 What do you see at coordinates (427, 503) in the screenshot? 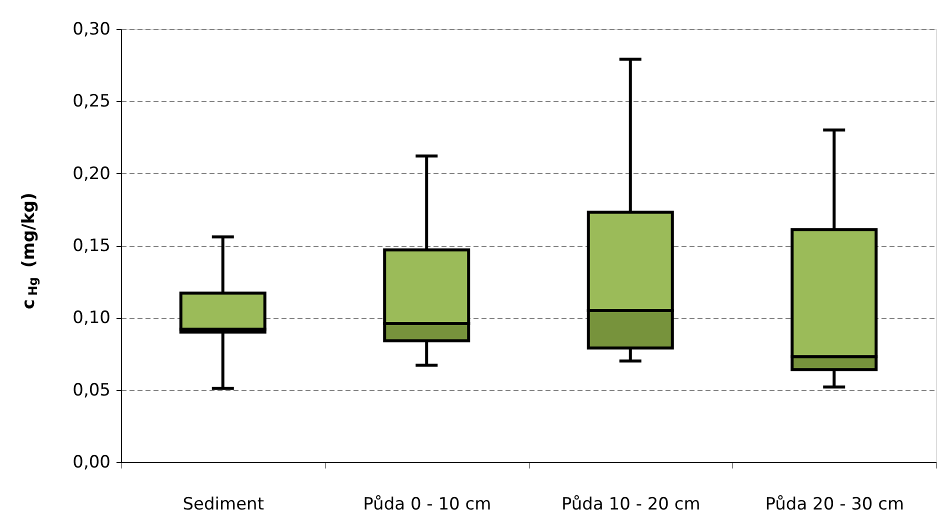
I see `x-tick-label: Půda 0 - 10 cm` at bounding box center [427, 503].